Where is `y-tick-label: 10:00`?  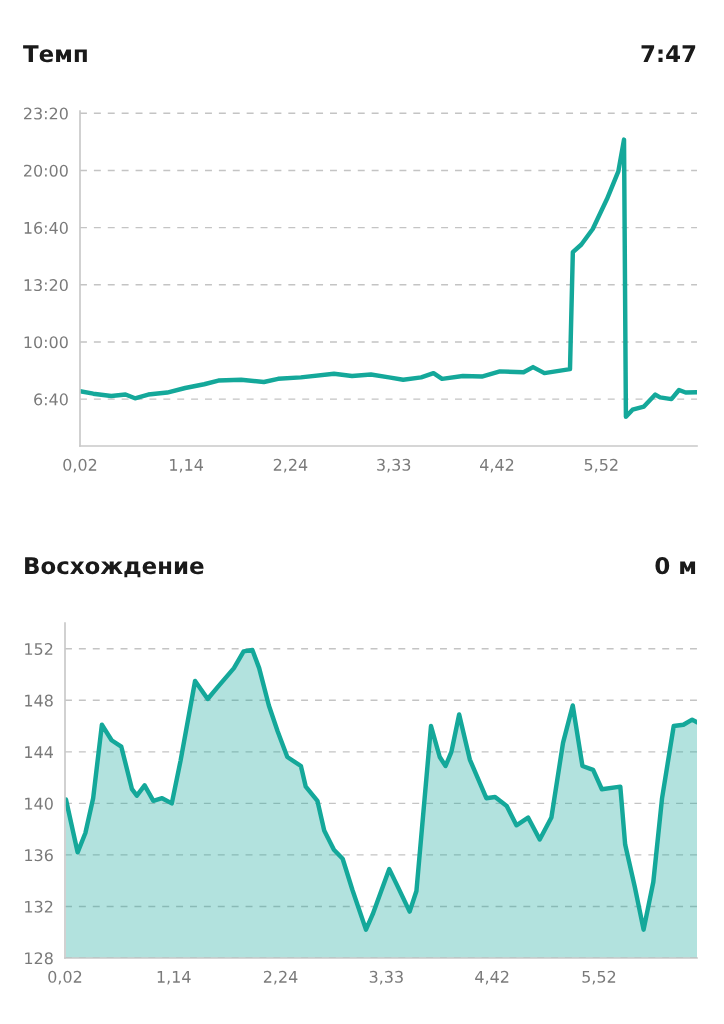
y-tick-label: 10:00 is located at coordinates (46, 342).